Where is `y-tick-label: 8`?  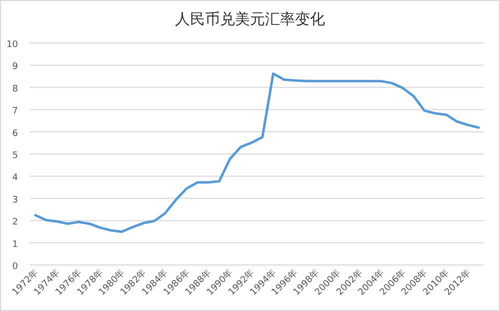
y-tick-label: 8 is located at coordinates (15, 89).